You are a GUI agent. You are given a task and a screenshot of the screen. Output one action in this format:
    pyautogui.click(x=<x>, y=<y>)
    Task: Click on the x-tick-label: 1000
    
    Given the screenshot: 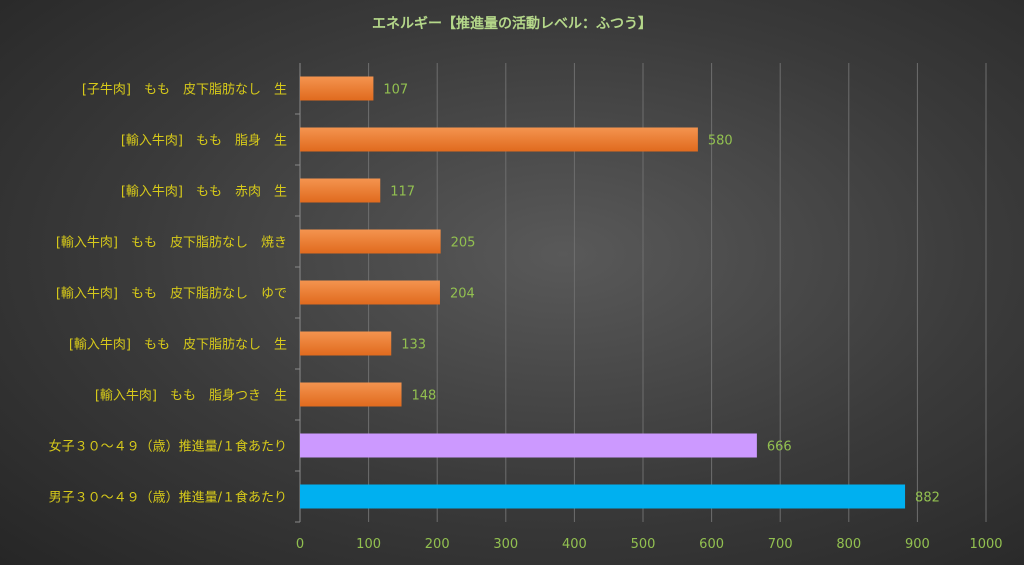 What is the action you would take?
    pyautogui.click(x=985, y=544)
    